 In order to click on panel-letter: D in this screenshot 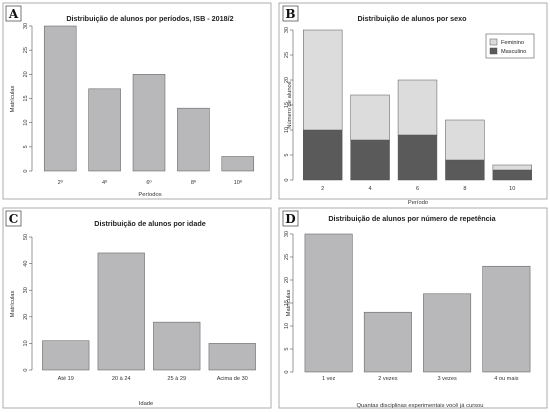, I will do `click(290, 219)`.